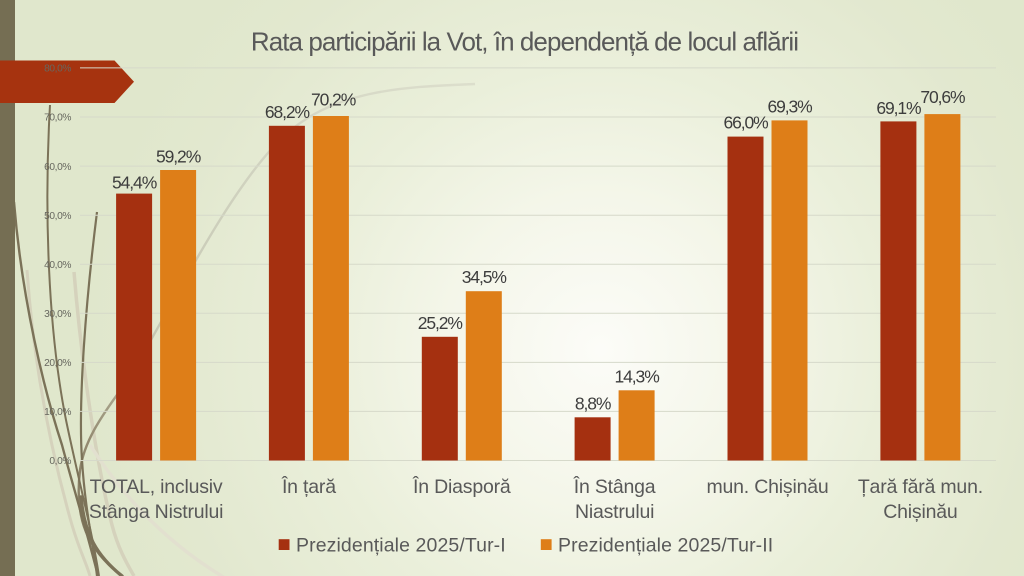 Image resolution: width=1024 pixels, height=576 pixels. What do you see at coordinates (57, 167) in the screenshot?
I see `svg-text: 60,0%` at bounding box center [57, 167].